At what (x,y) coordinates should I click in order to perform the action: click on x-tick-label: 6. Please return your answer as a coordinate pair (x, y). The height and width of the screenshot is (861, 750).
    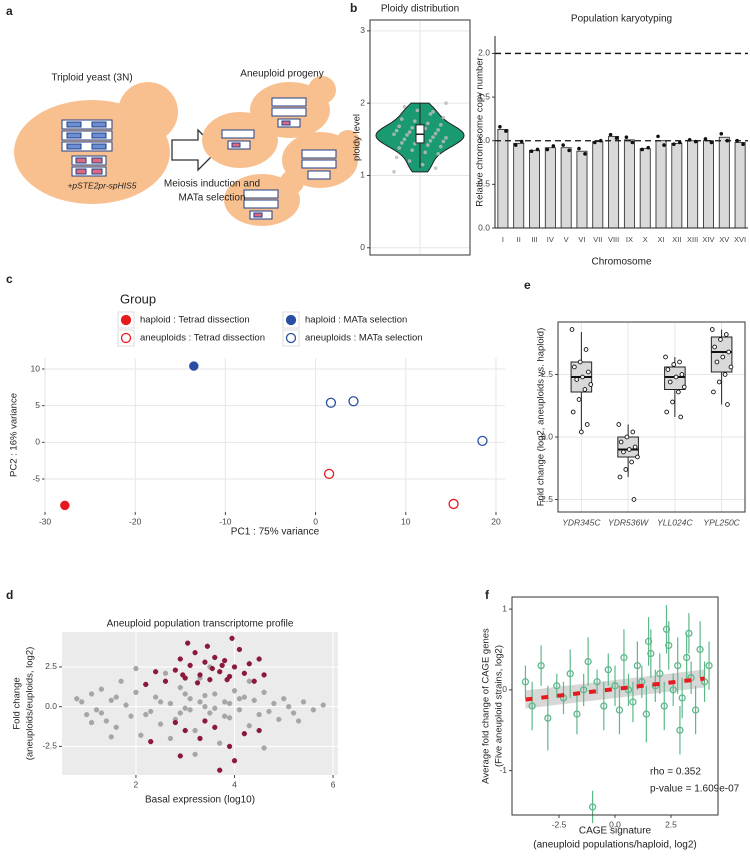
    Looking at the image, I should click on (333, 784).